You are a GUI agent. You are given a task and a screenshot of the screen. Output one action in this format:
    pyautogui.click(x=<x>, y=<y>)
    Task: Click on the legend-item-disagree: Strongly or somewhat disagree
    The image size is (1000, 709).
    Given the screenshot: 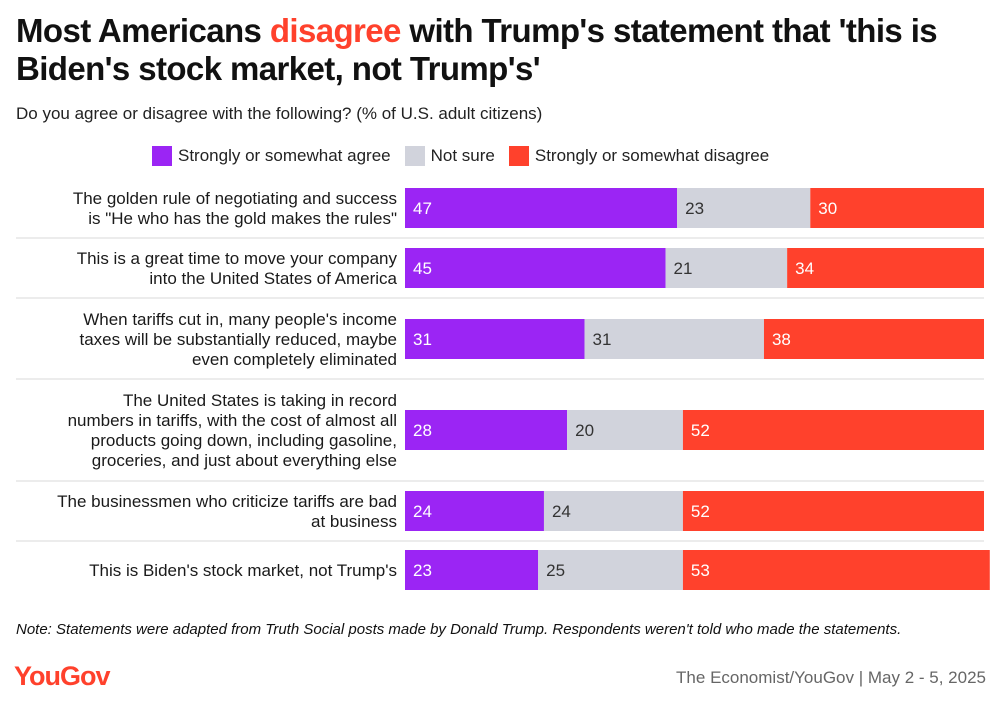 What is the action you would take?
    pyautogui.click(x=639, y=156)
    